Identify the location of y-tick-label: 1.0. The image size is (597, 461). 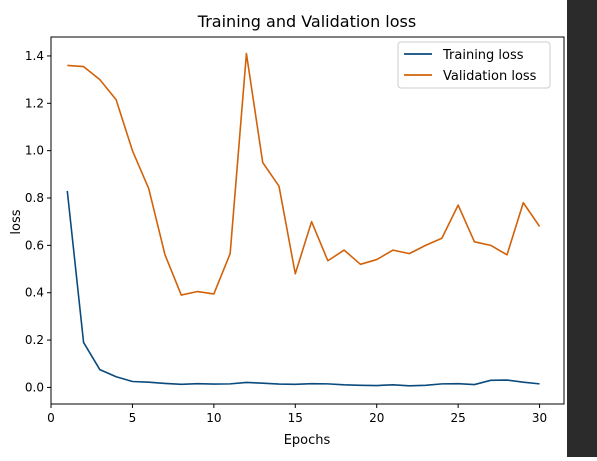
(34, 151).